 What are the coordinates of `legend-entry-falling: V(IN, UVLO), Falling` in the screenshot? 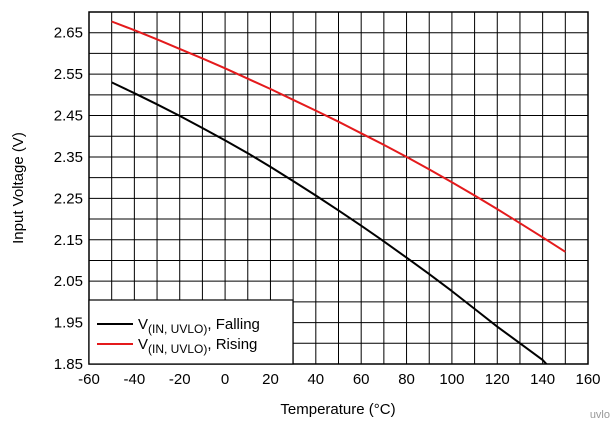 It's located at (199, 326).